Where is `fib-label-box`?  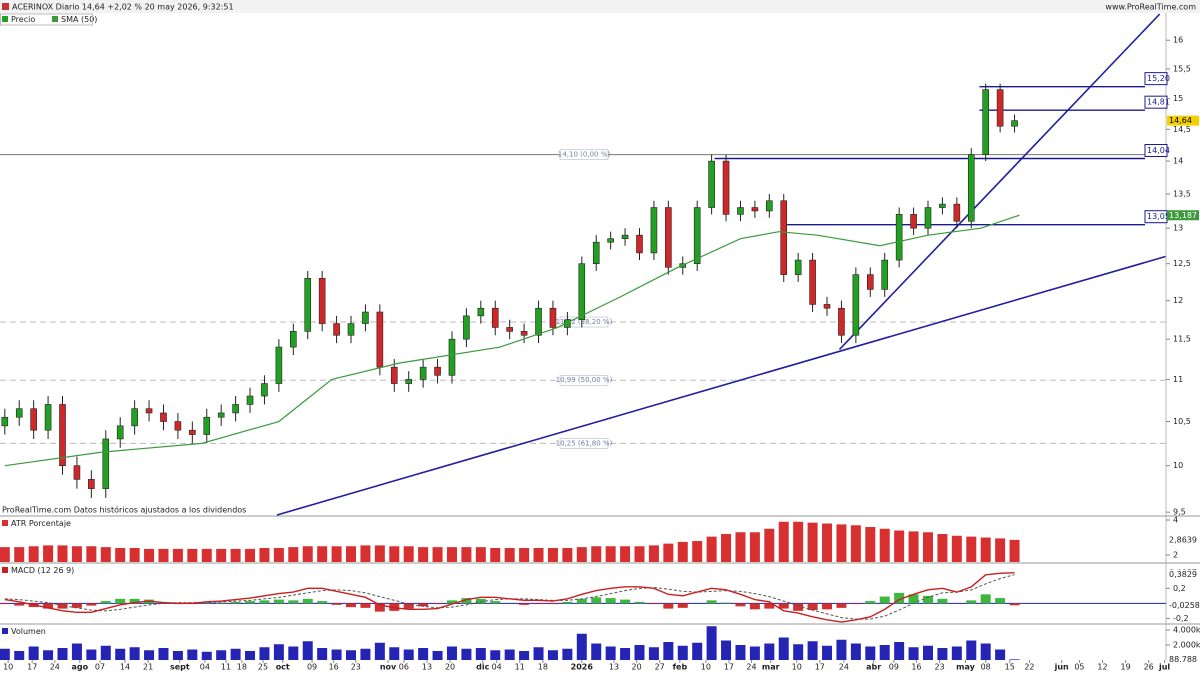
fib-label-box is located at coordinates (584, 443).